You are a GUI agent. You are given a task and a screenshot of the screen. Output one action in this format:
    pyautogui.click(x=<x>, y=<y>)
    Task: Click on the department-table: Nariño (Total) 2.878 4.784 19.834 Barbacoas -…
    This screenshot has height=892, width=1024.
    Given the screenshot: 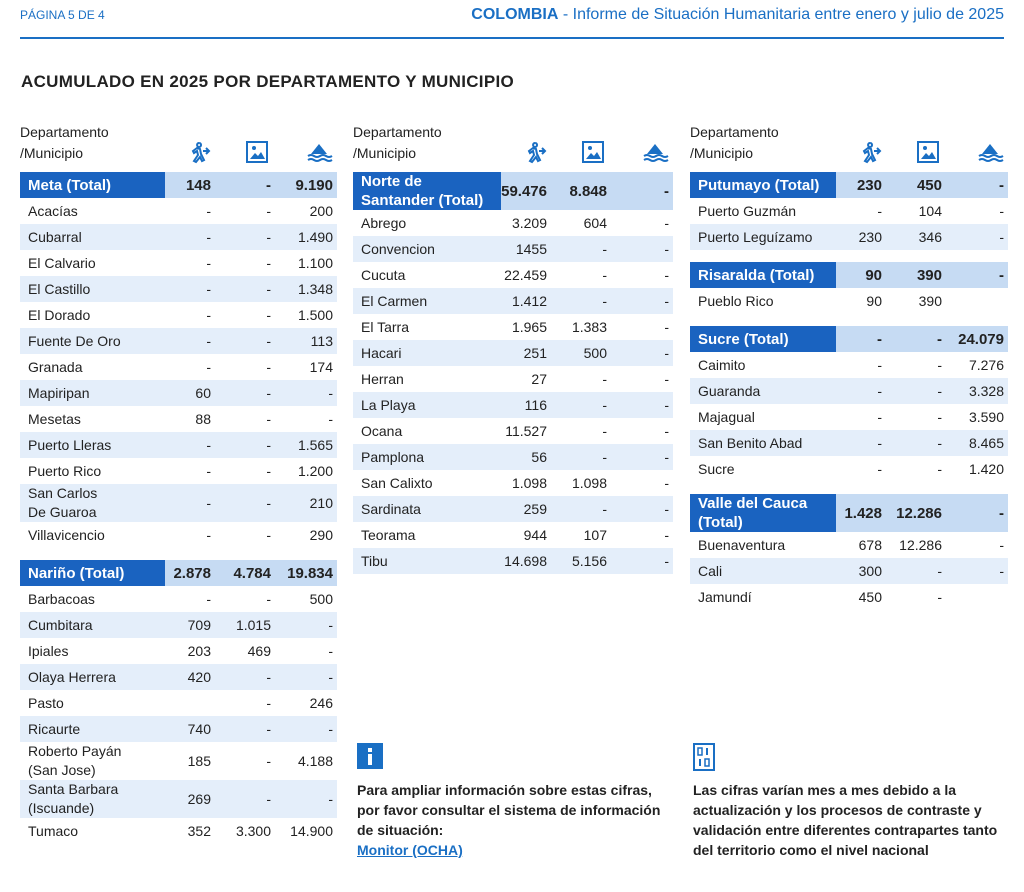 What is the action you would take?
    pyautogui.click(x=178, y=702)
    